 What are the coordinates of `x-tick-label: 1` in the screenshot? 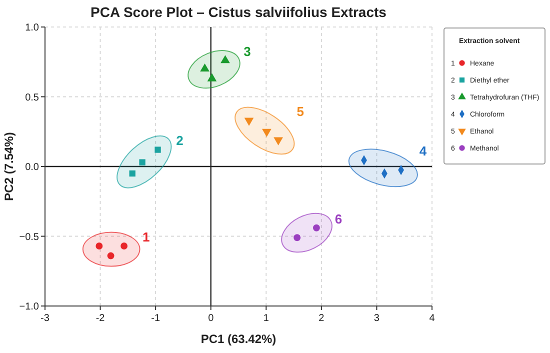 It's located at (266, 318).